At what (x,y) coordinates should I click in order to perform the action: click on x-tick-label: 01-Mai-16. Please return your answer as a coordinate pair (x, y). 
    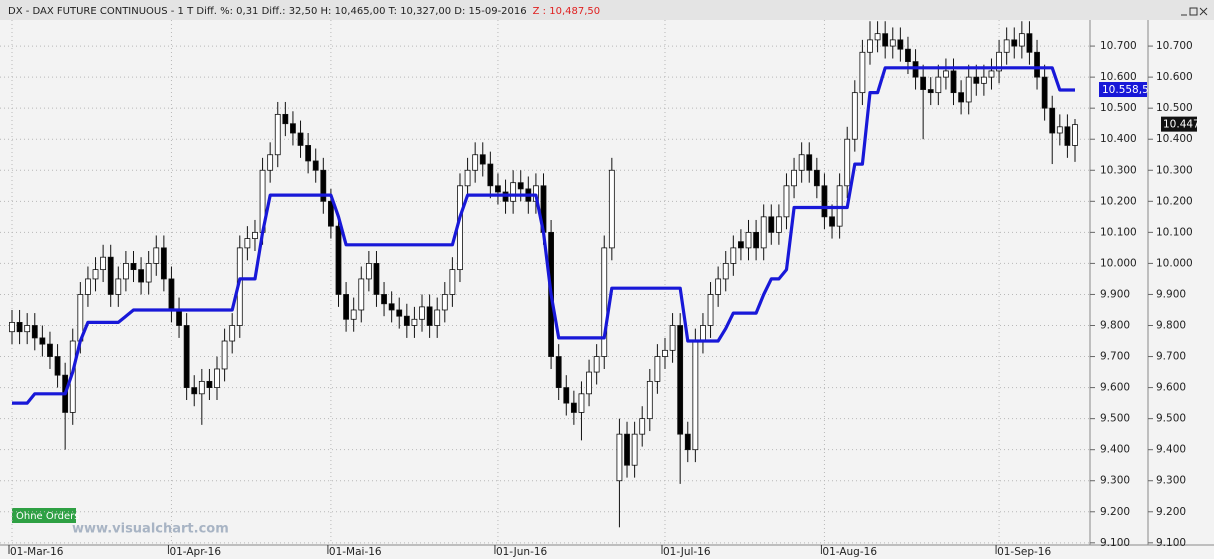
    Looking at the image, I should click on (355, 552).